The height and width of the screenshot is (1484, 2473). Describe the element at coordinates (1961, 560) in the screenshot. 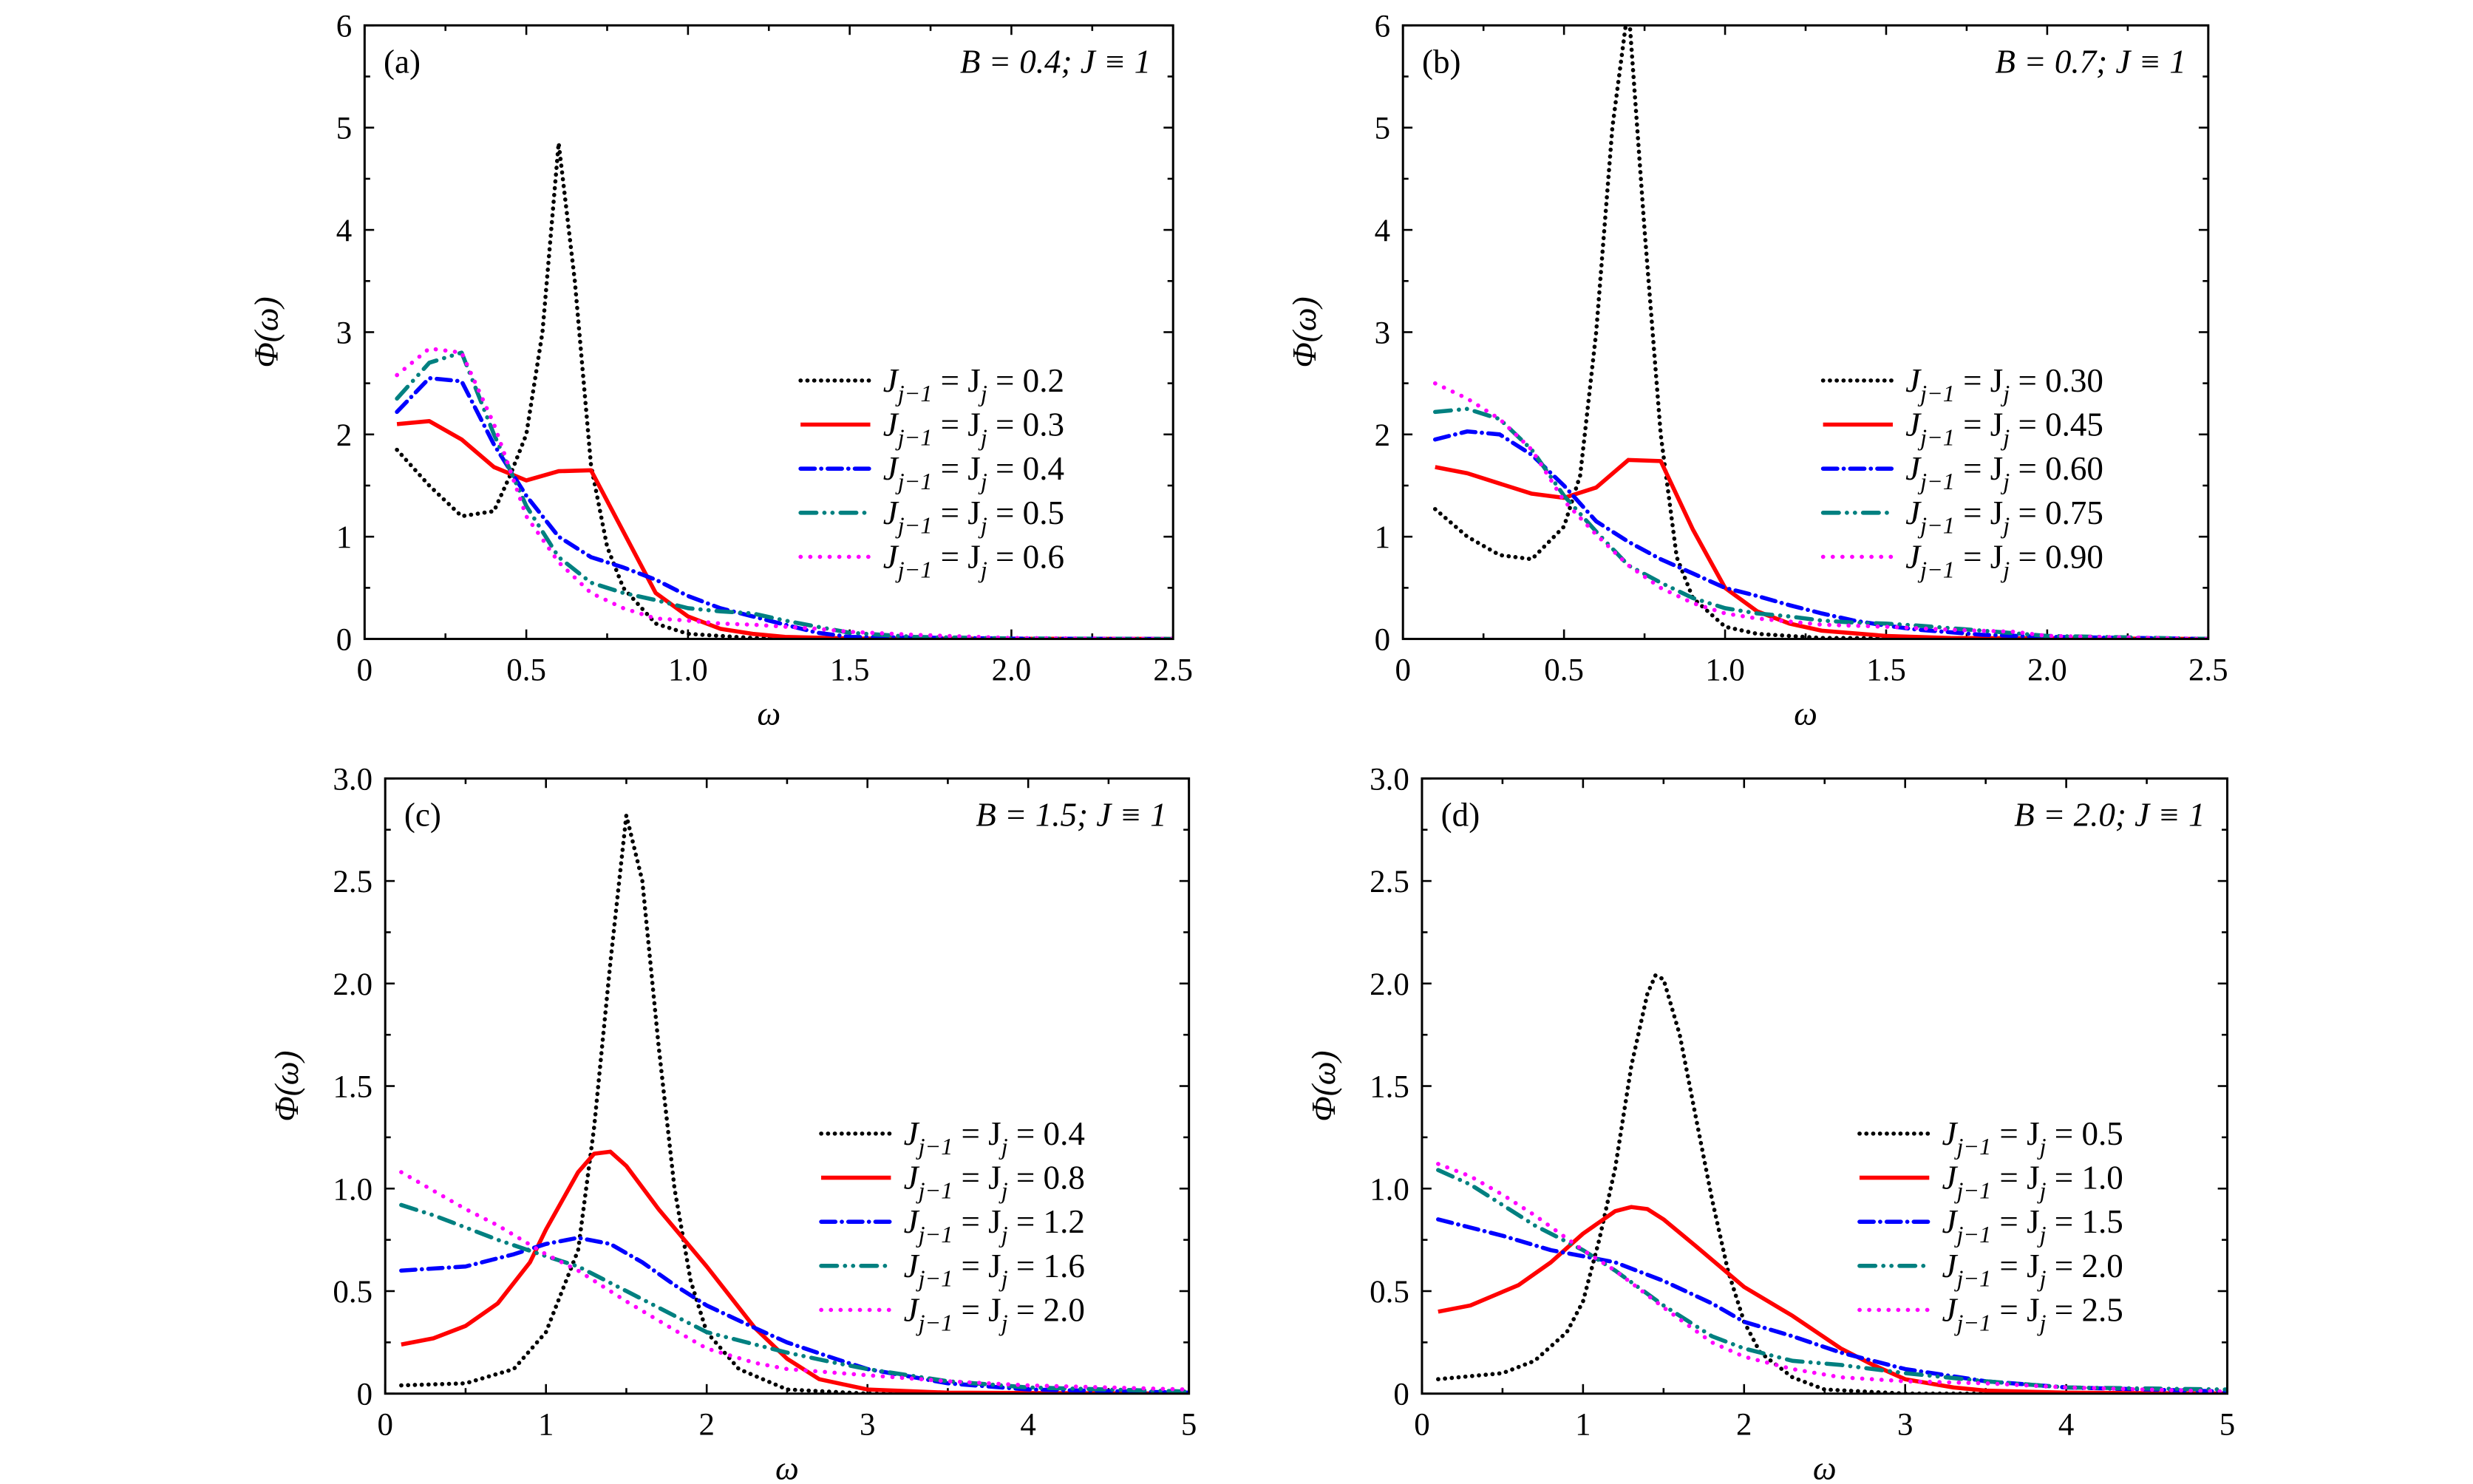

I see `legend-item: Jj−1 = Jj = 0.90` at that location.